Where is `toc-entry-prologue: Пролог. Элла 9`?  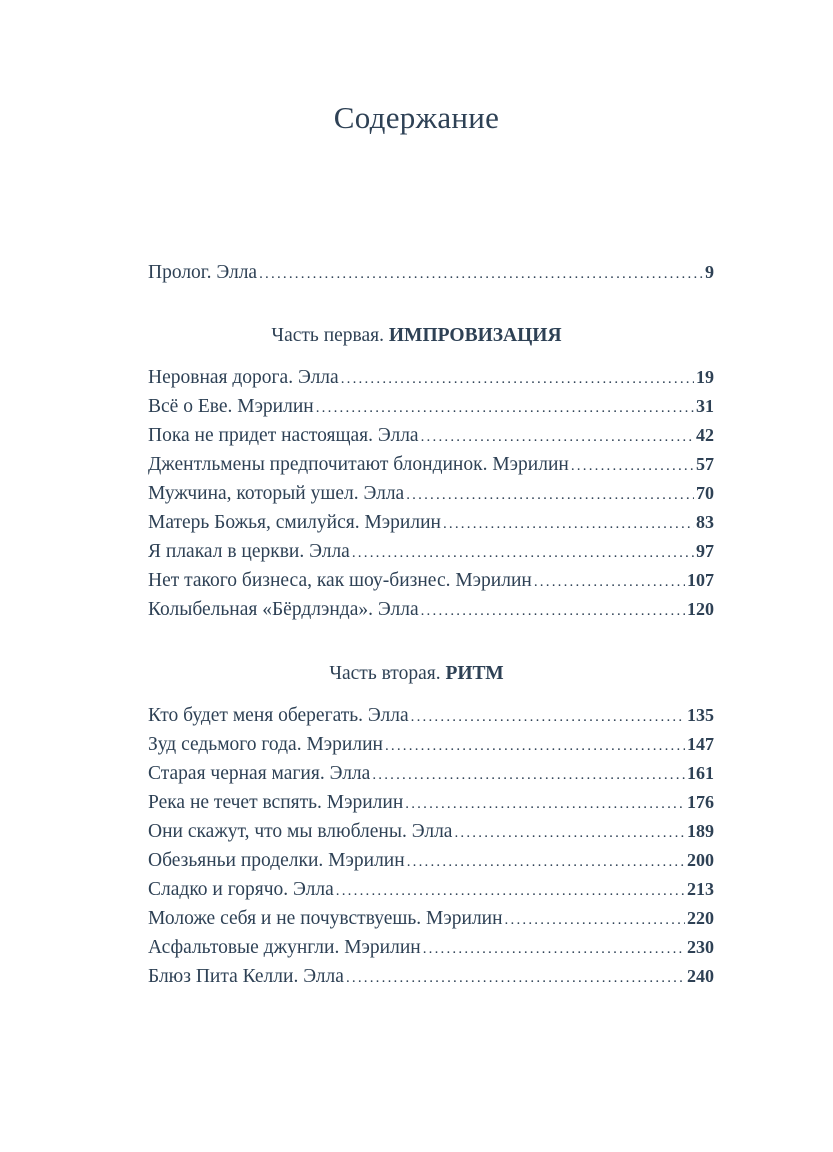 toc-entry-prologue: Пролог. Элла 9 is located at coordinates (431, 272).